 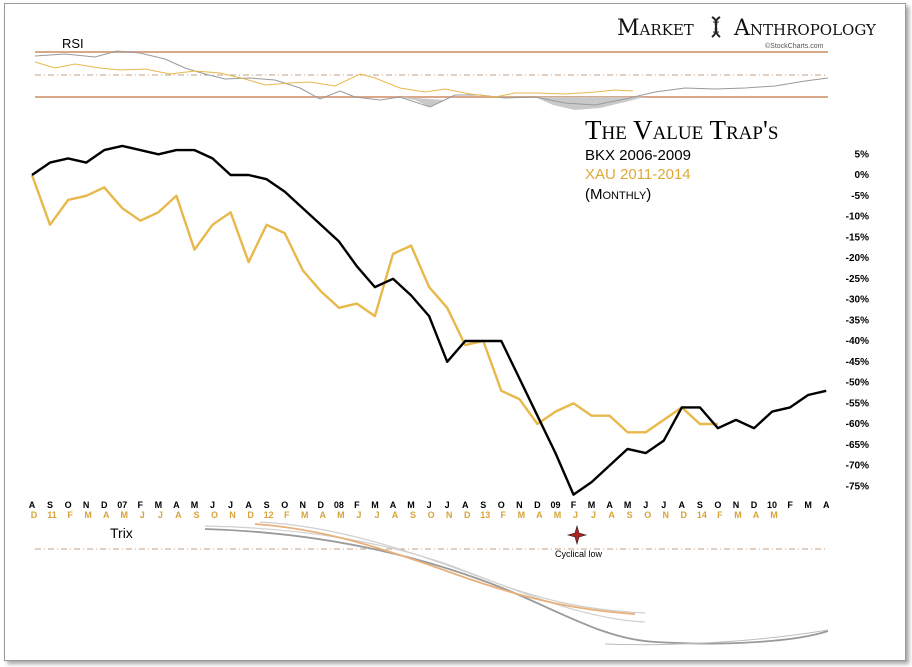 I want to click on chart-title: The Value Trap's, so click(x=681, y=130).